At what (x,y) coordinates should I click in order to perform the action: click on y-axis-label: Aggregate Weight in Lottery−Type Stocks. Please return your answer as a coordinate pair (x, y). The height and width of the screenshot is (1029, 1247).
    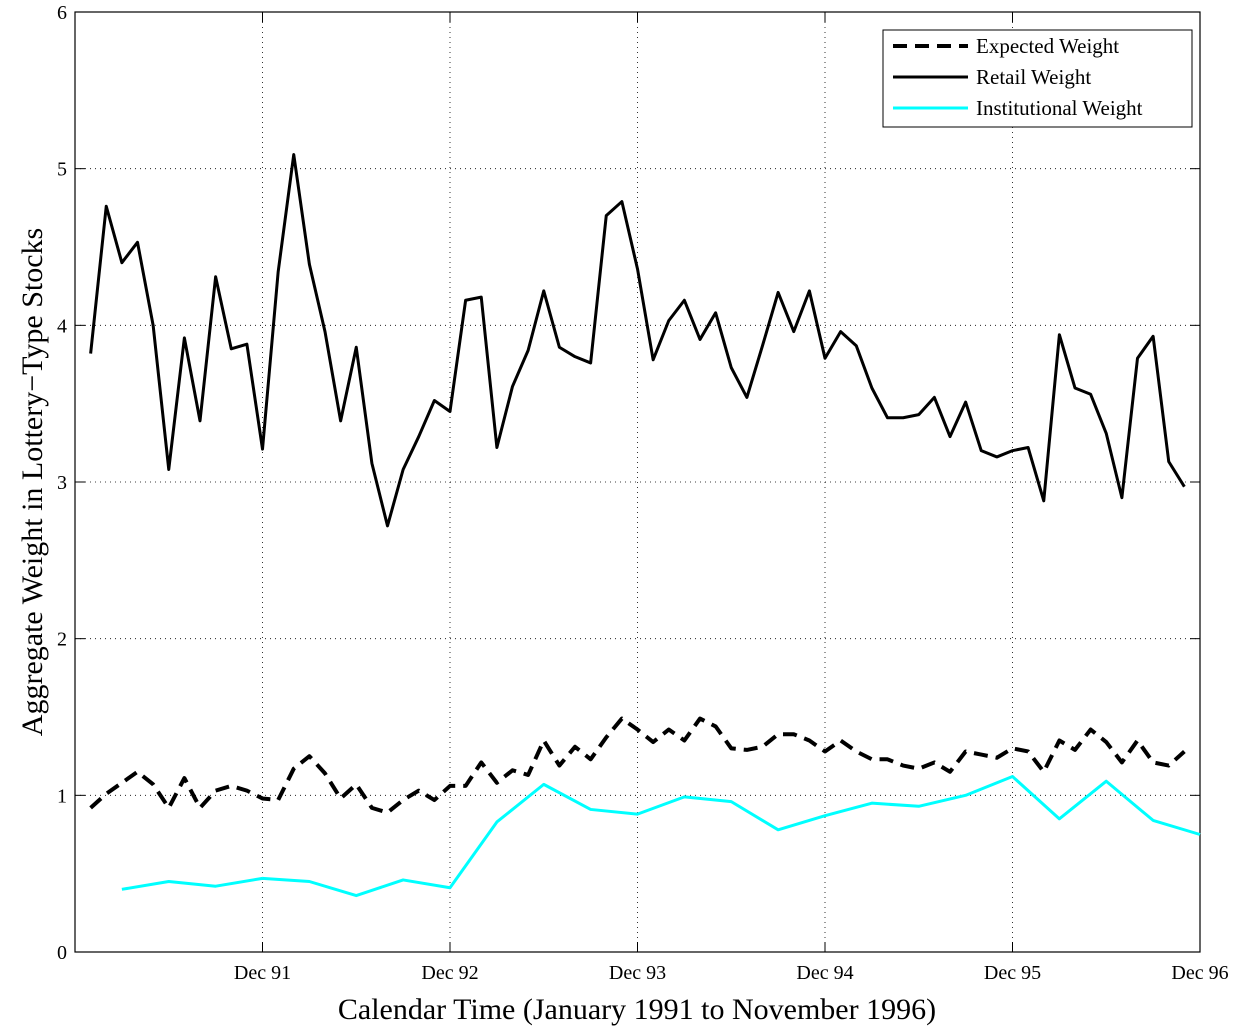
    Looking at the image, I should click on (32, 482).